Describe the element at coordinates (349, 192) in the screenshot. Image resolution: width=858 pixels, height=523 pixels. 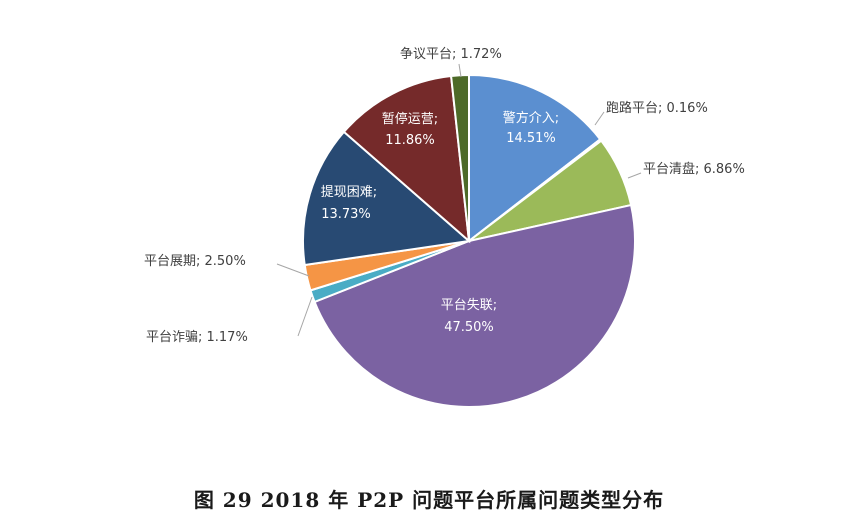
I see `slice-label-7: 提现困难;` at that location.